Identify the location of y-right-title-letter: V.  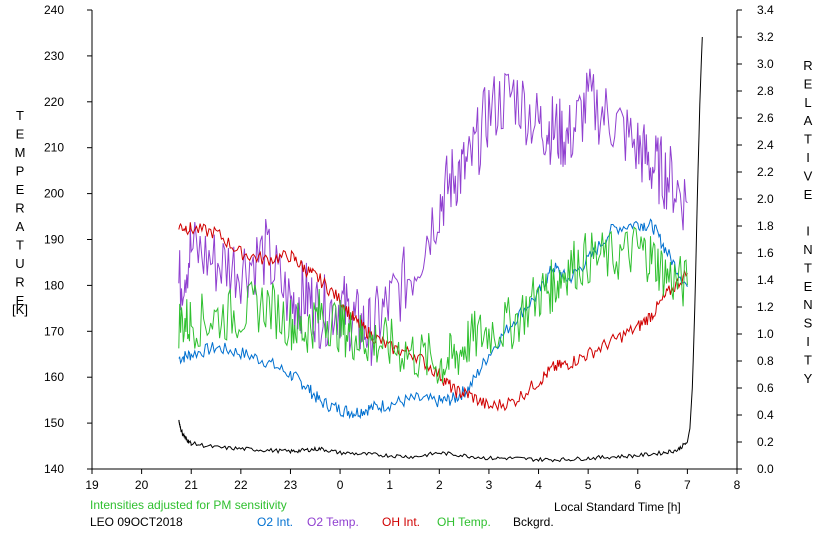
(808, 175).